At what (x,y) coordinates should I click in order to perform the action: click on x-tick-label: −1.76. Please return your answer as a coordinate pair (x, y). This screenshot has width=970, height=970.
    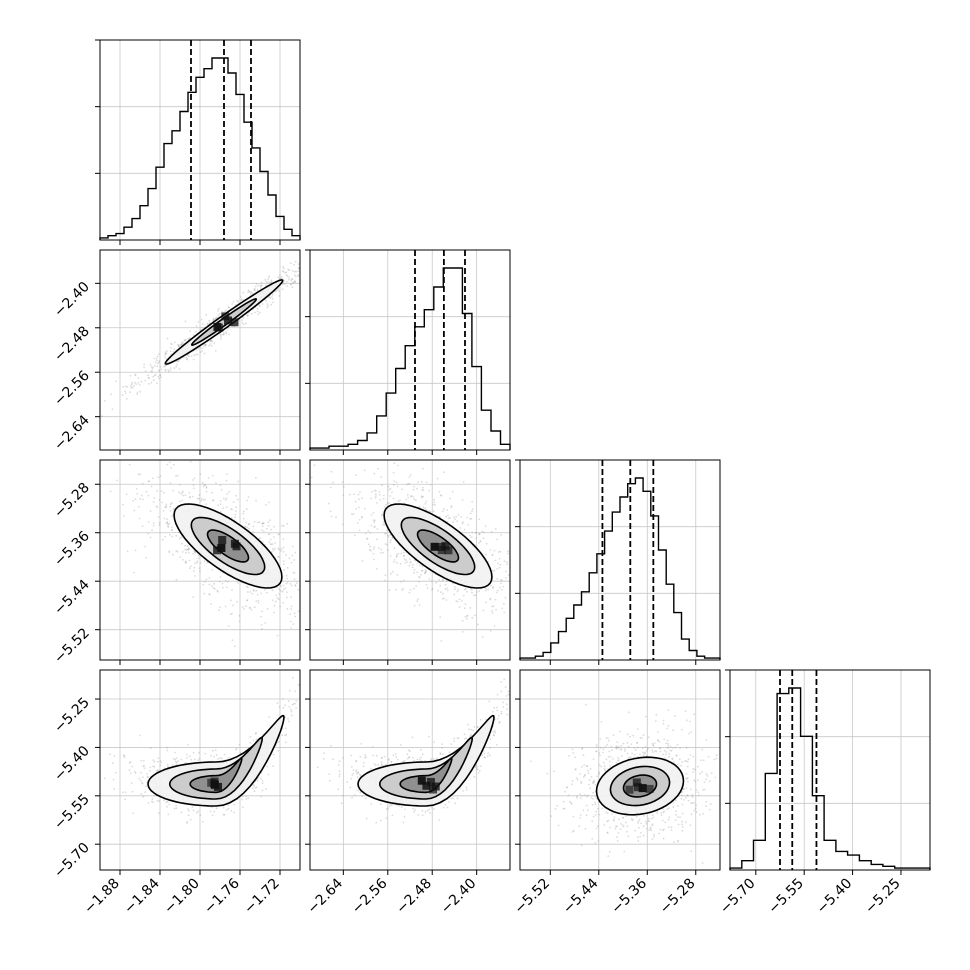
    Looking at the image, I should click on (222, 896).